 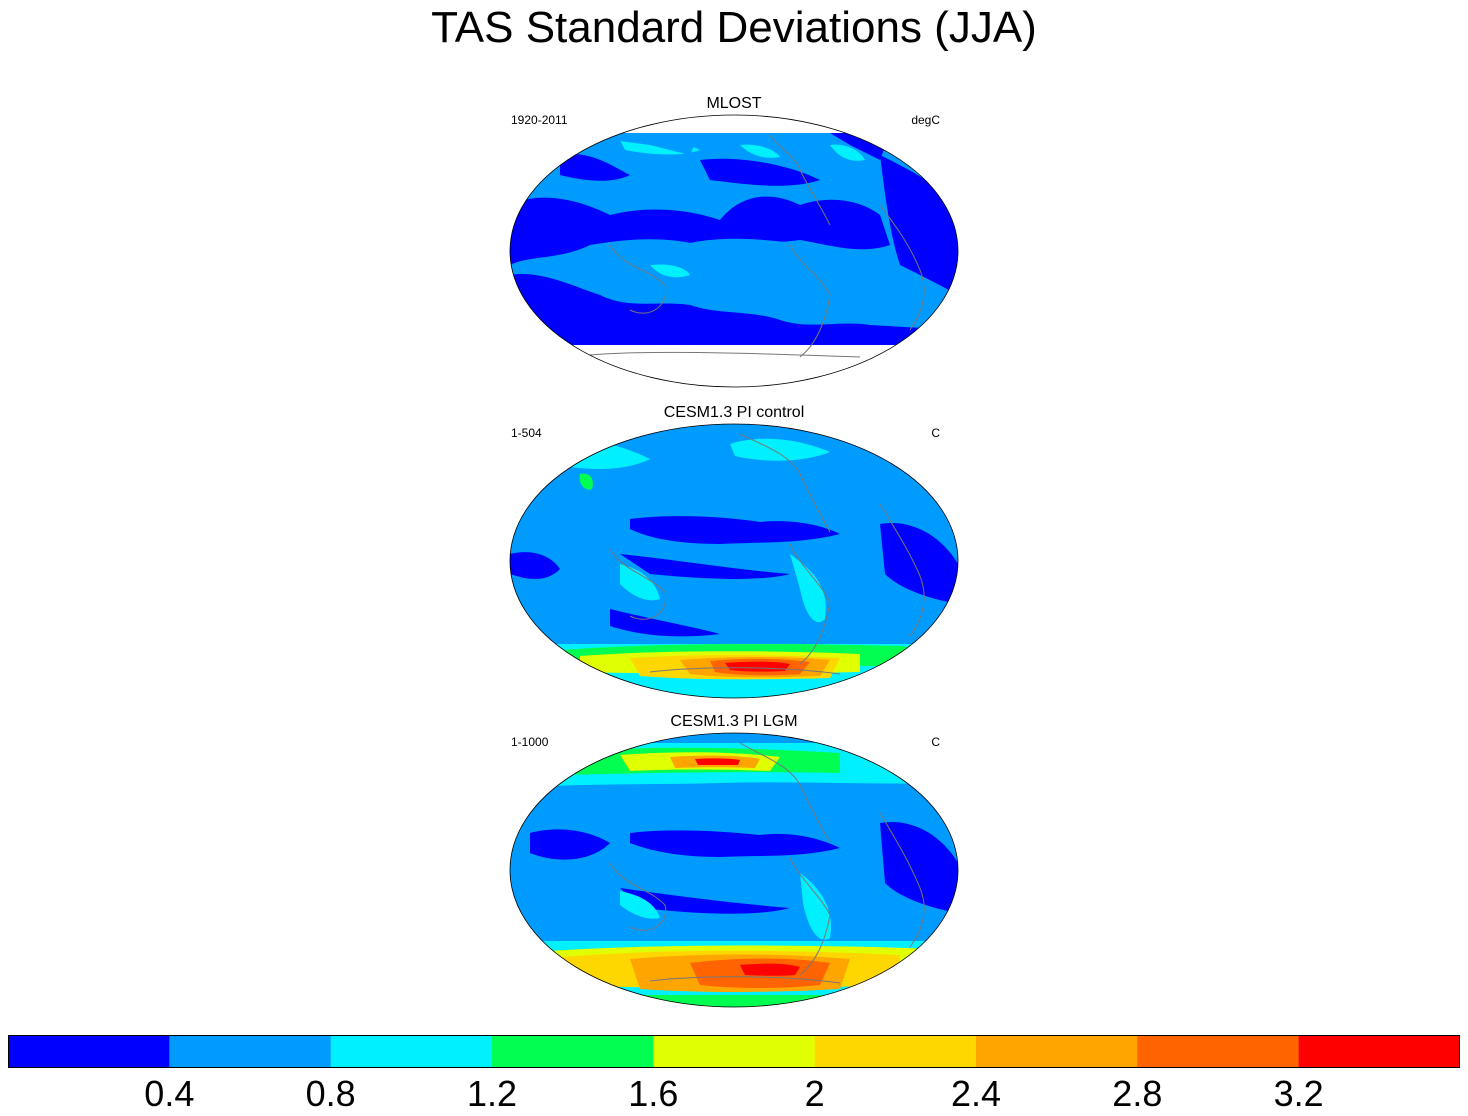 I want to click on panel-title: CESM1.3 PI LGM, so click(x=734, y=721).